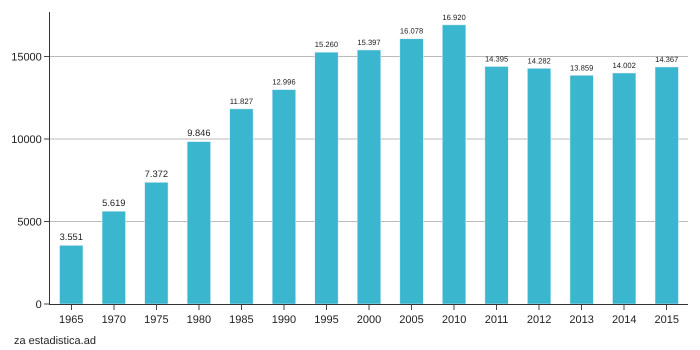 The width and height of the screenshot is (700, 350). Describe the element at coordinates (241, 320) in the screenshot. I see `x-tick-label: 1985` at that location.